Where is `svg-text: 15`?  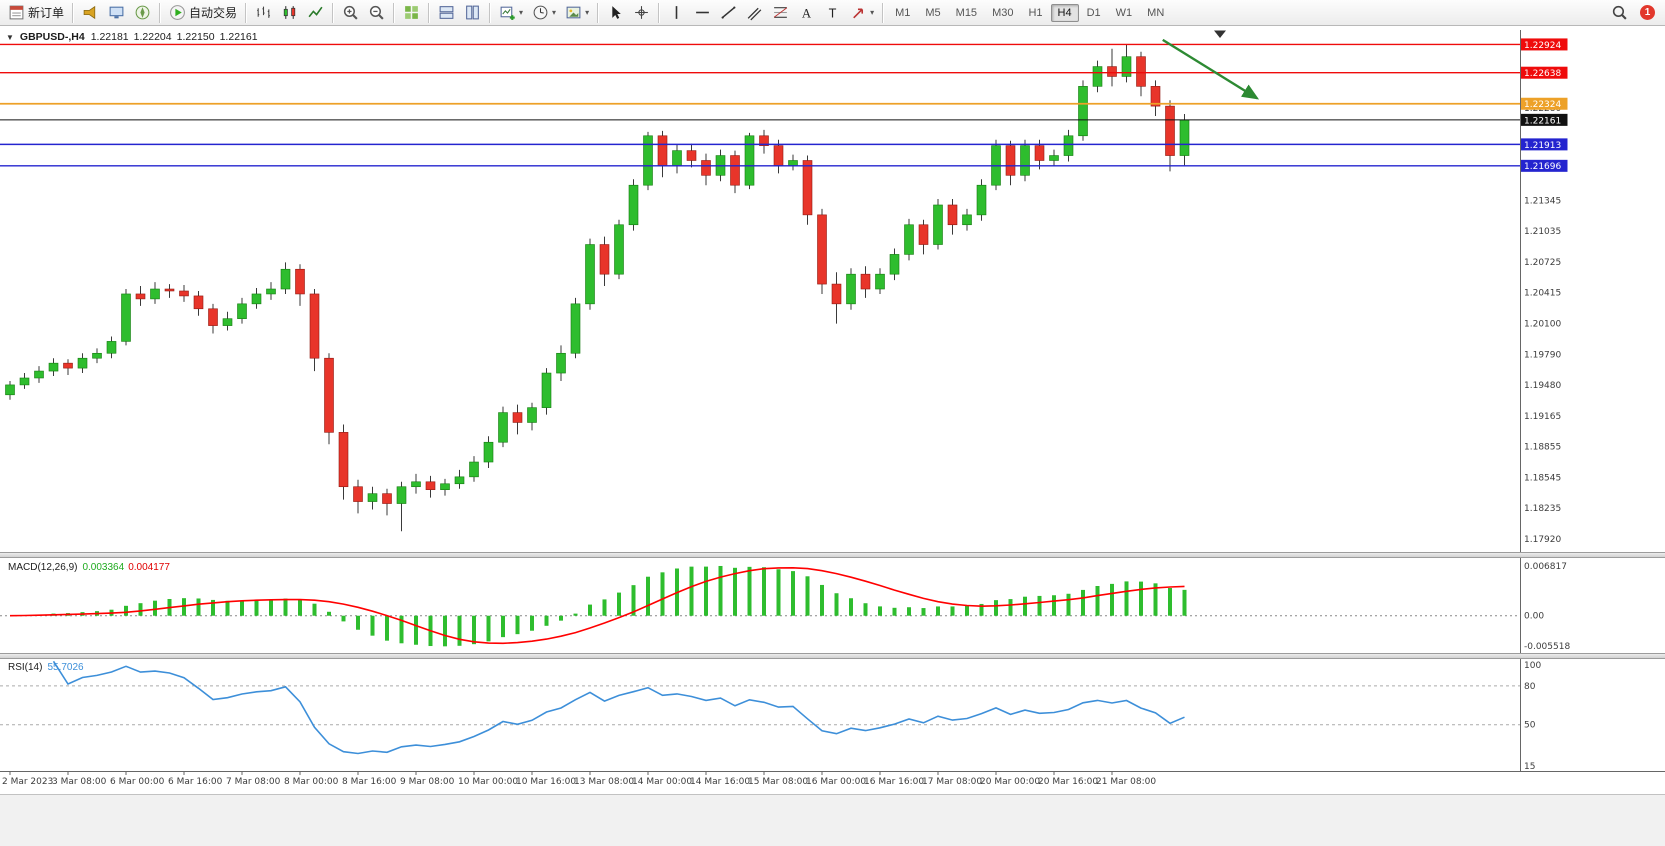
svg-text: 15 is located at coordinates (1529, 767).